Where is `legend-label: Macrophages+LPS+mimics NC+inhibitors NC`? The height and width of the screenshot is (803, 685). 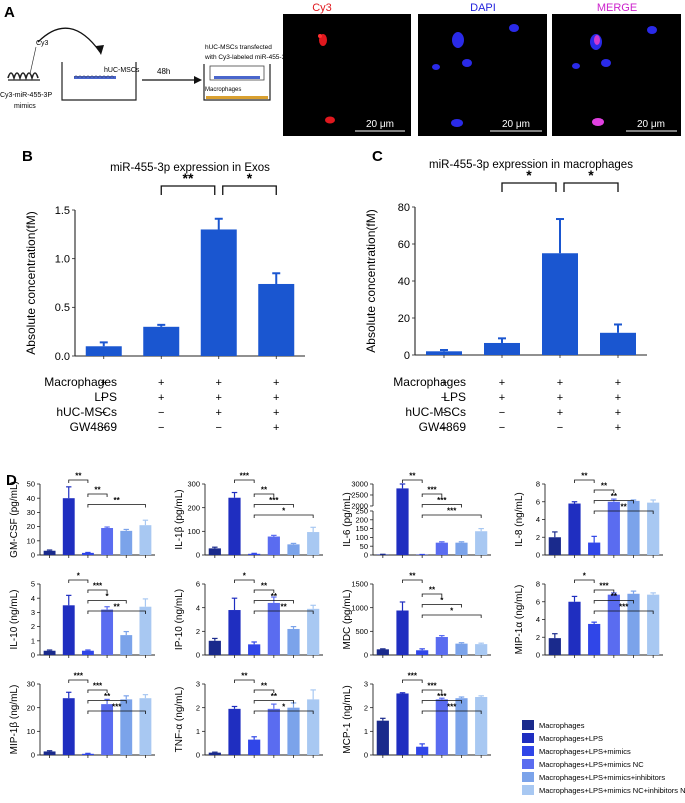 legend-label: Macrophages+LPS+mimics NC+inhibitors NC is located at coordinates (612, 790).